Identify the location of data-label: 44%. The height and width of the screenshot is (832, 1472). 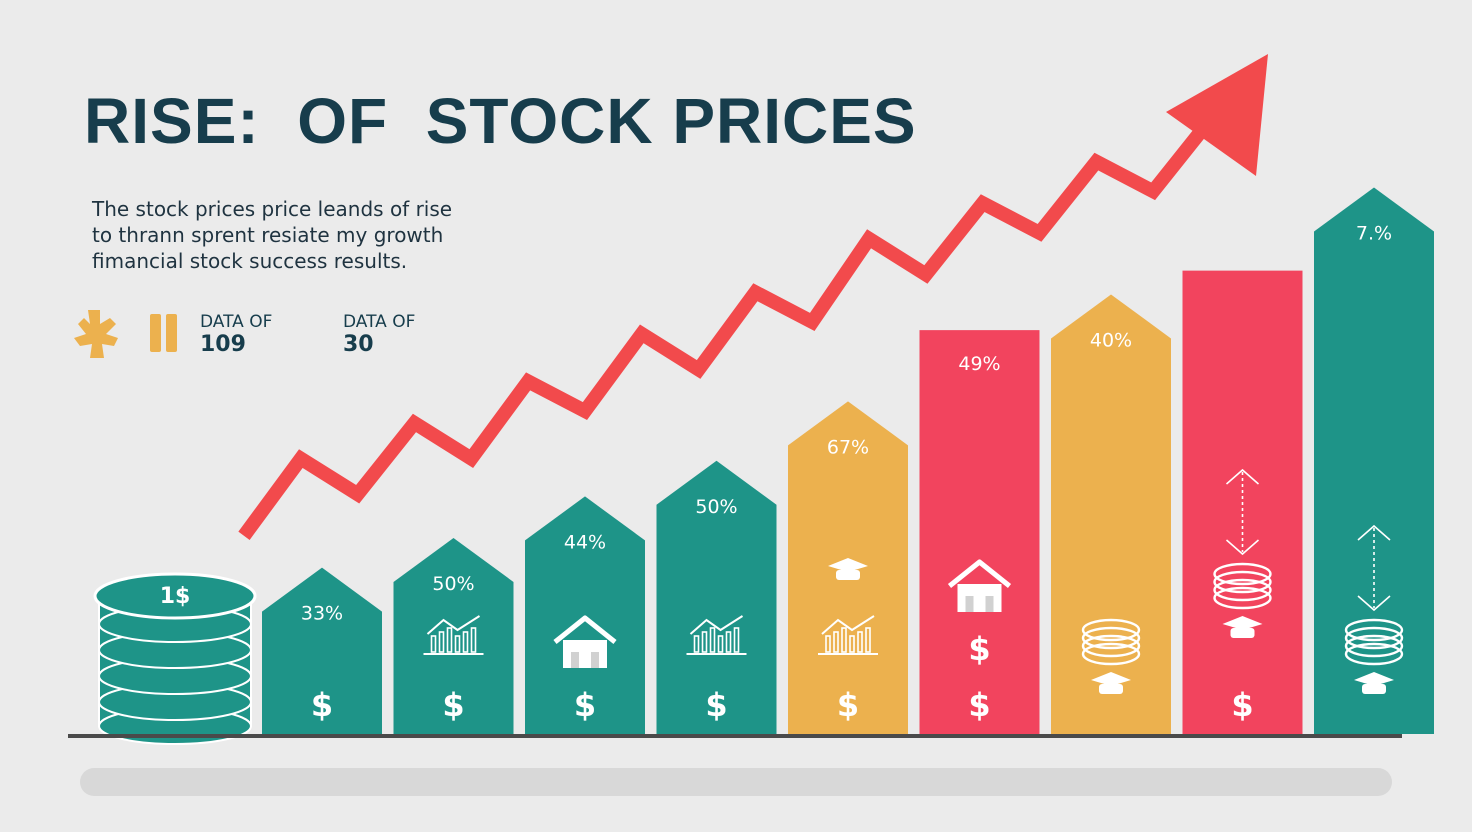
(585, 542).